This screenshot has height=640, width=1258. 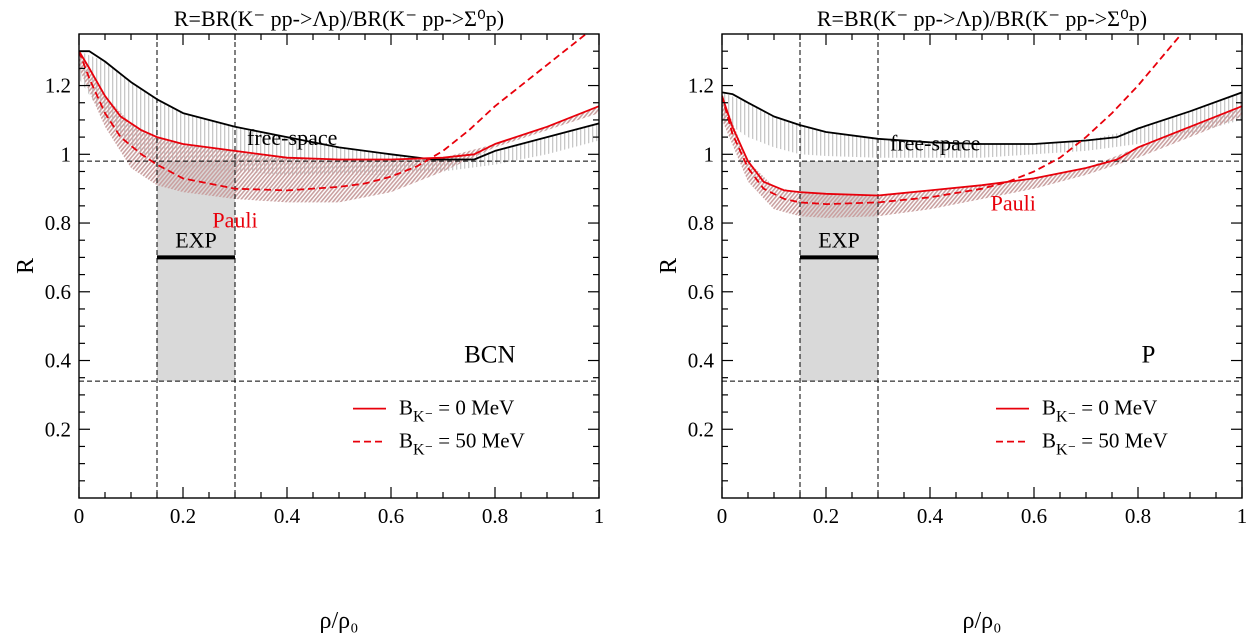 I want to click on exp-shaded-region, so click(x=196, y=271).